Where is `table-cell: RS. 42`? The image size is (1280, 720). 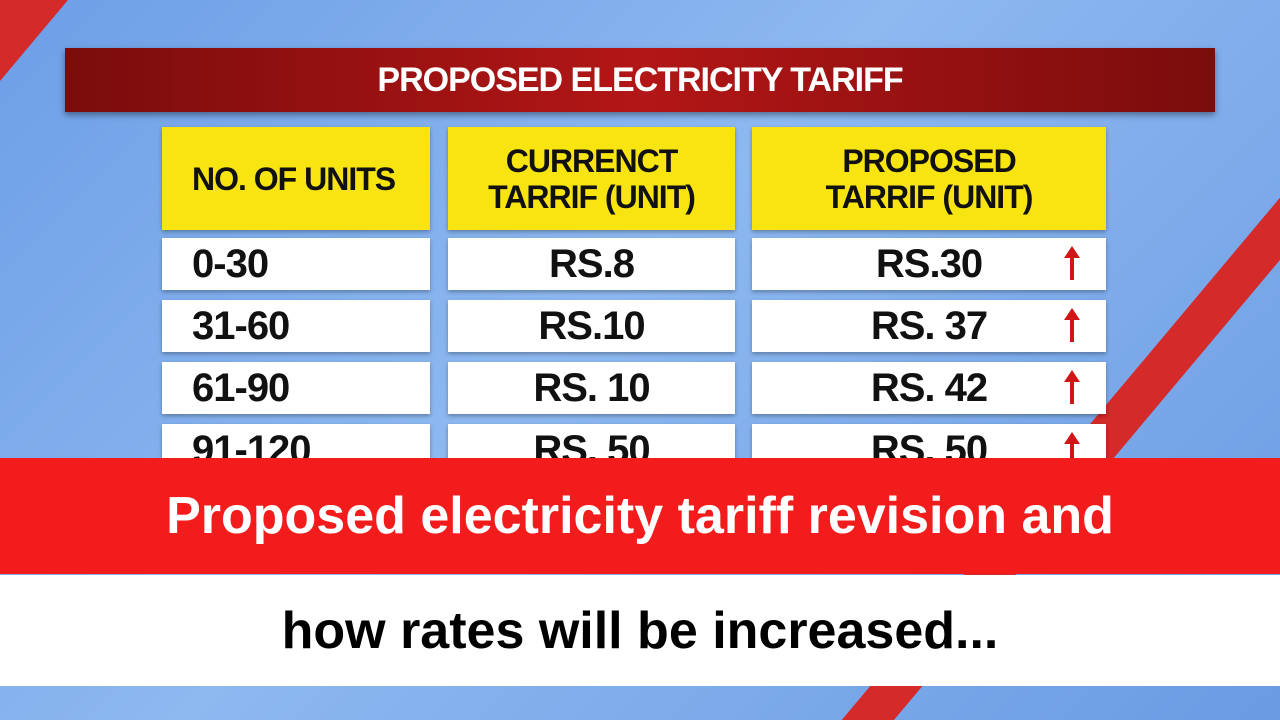 table-cell: RS. 42 is located at coordinates (929, 388).